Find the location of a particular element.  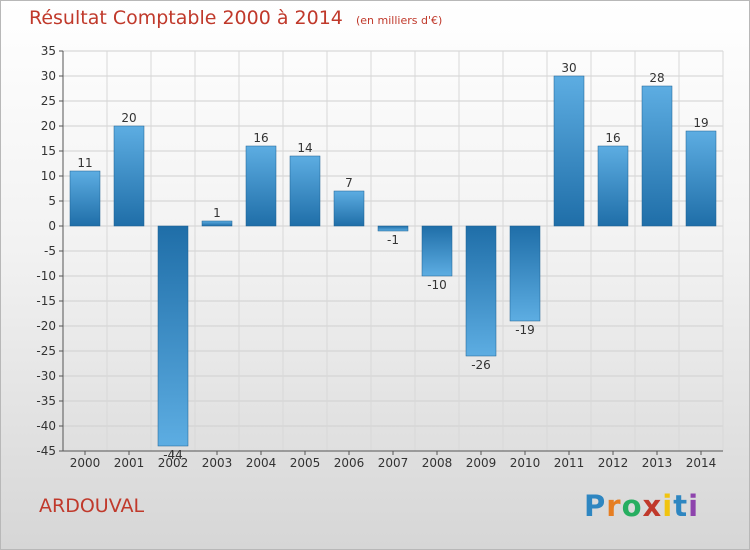

bar-2002 is located at coordinates (173, 336).